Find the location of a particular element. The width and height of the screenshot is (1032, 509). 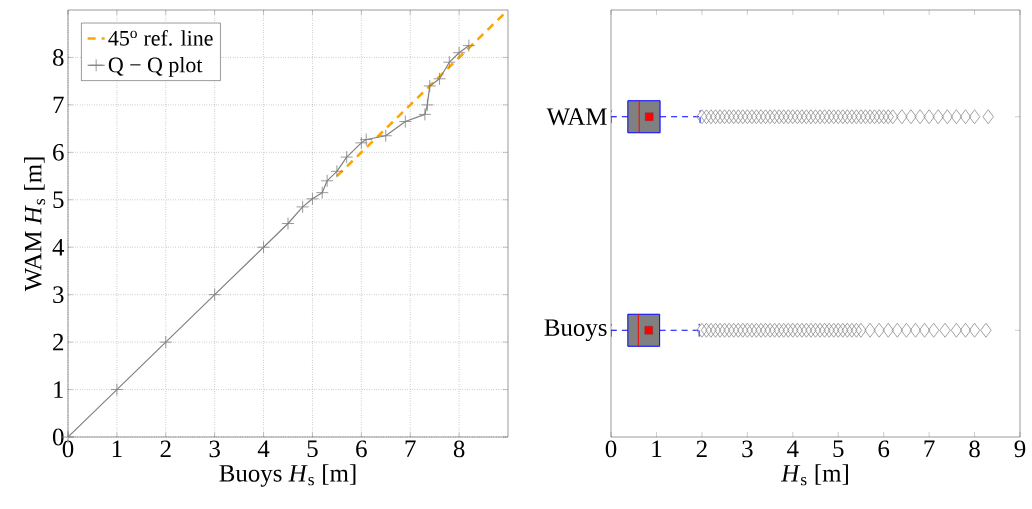

x-axis-title: Buoys H$_{s}$ [m] is located at coordinates (287, 475).